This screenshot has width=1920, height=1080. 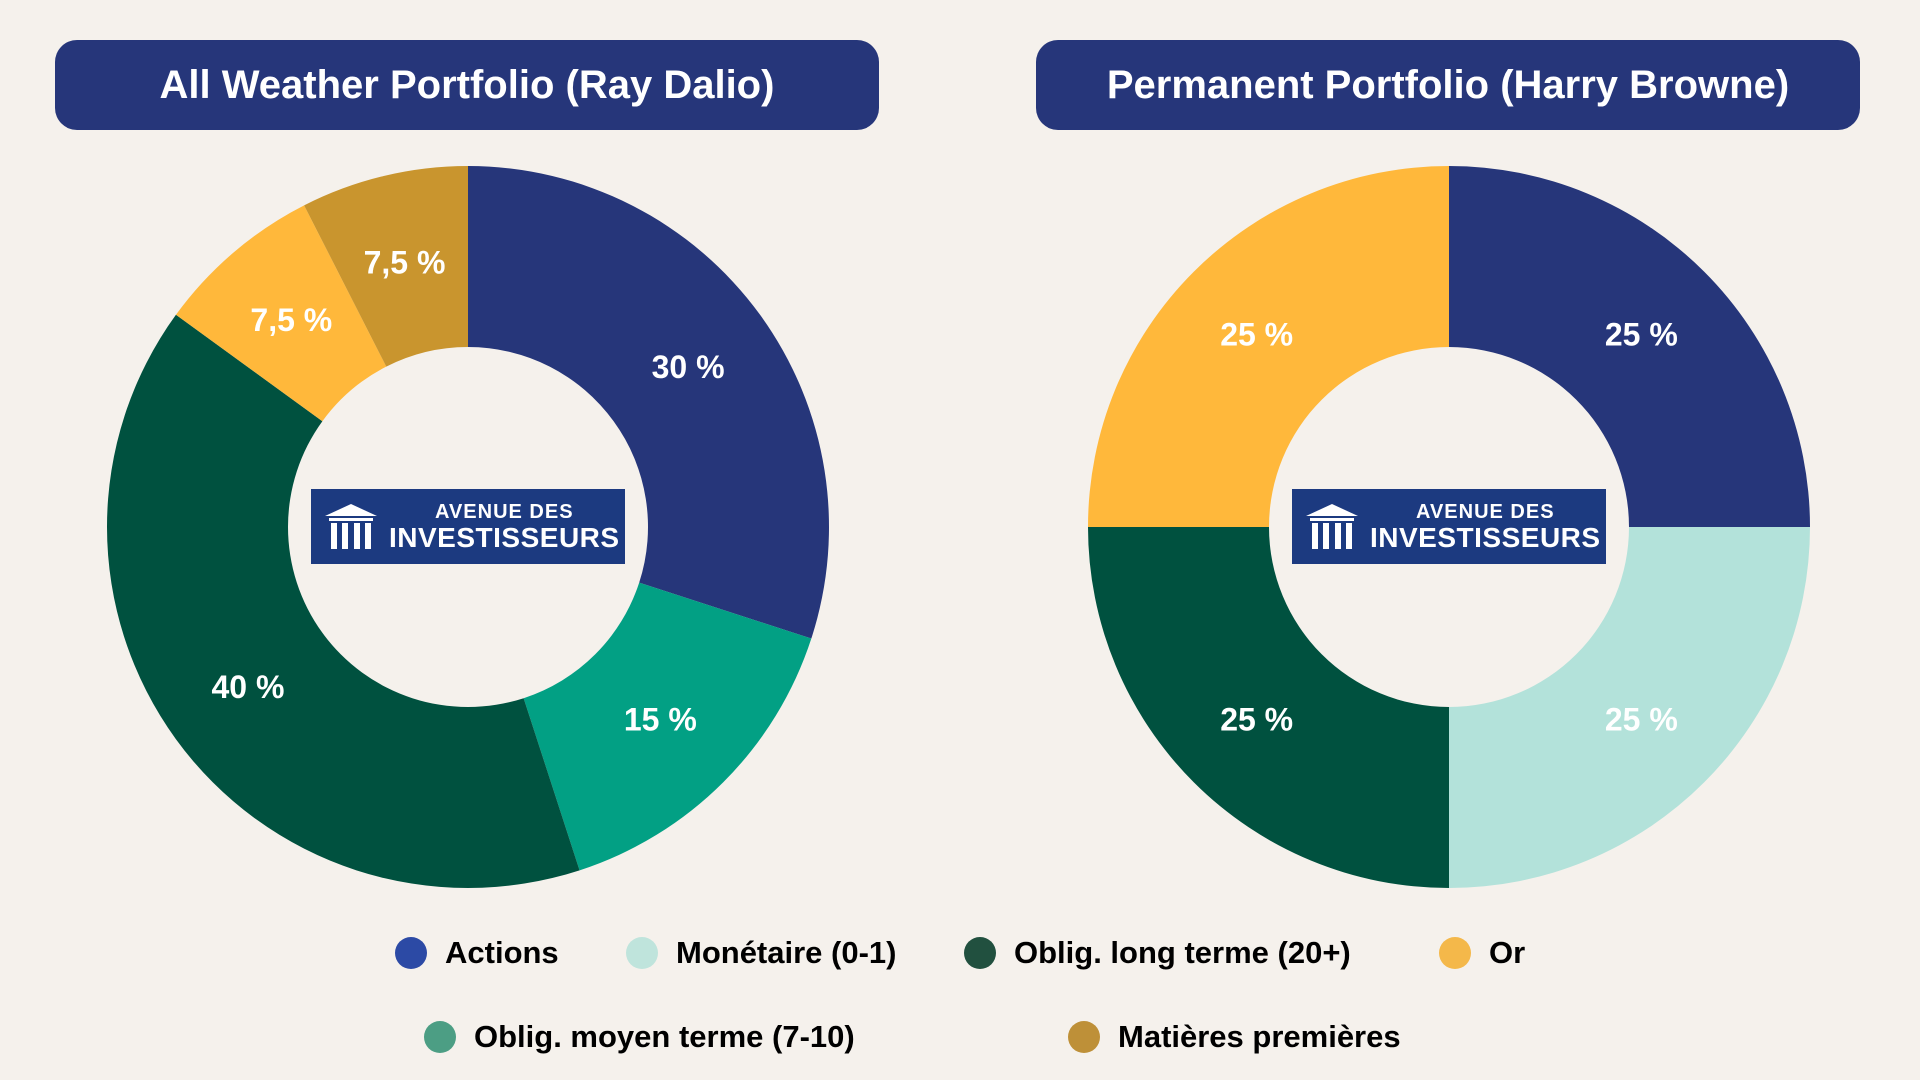 I want to click on legend-label: Oblig. long terme (20+), so click(x=1182, y=952).